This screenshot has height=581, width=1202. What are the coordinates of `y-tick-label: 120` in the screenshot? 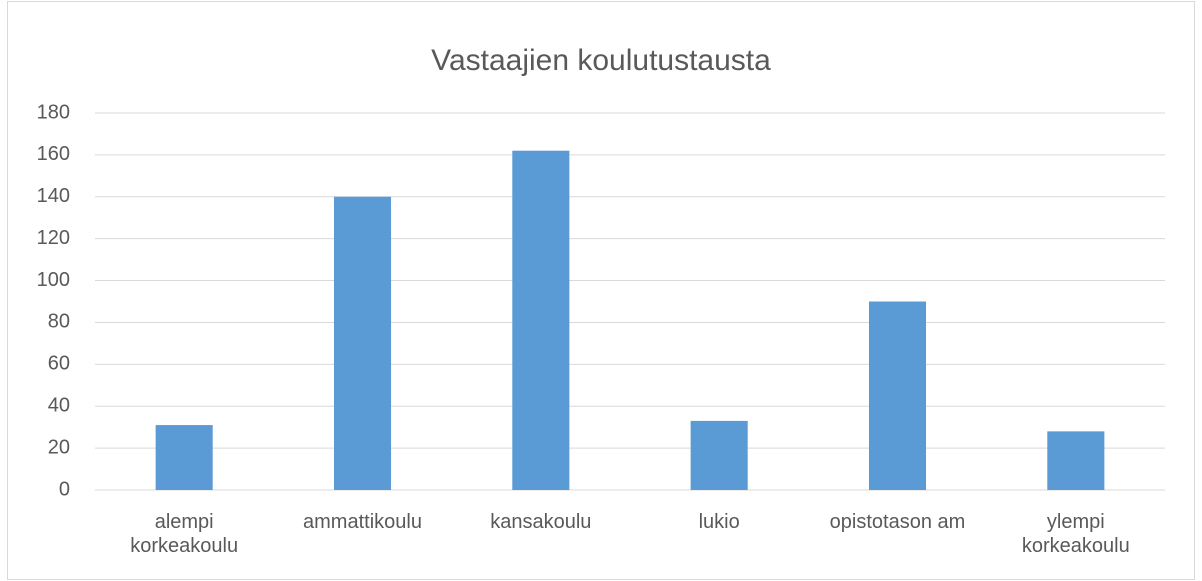 It's located at (53, 238).